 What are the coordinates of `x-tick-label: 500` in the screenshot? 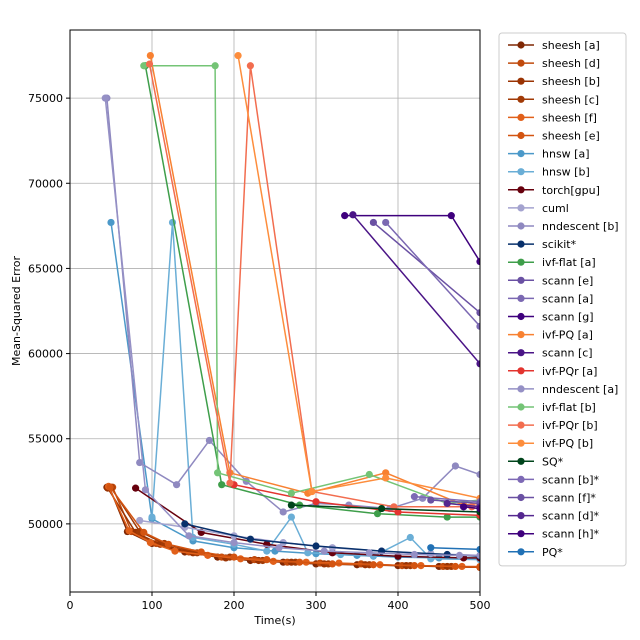 It's located at (480, 605).